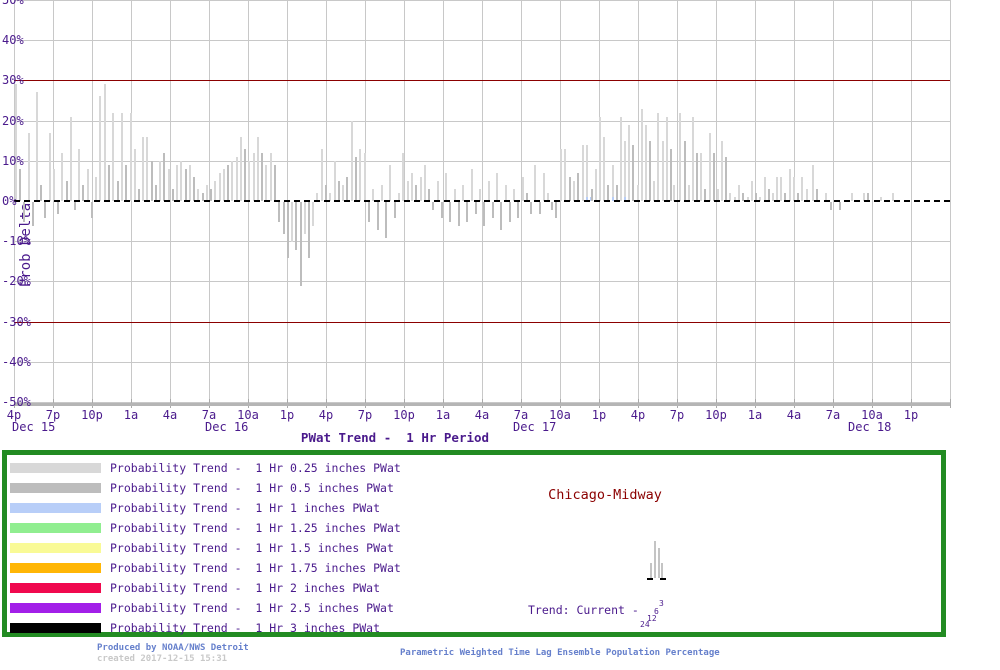 This screenshot has width=1000, height=670. I want to click on x-axis-day-label: Dec 17, so click(535, 427).